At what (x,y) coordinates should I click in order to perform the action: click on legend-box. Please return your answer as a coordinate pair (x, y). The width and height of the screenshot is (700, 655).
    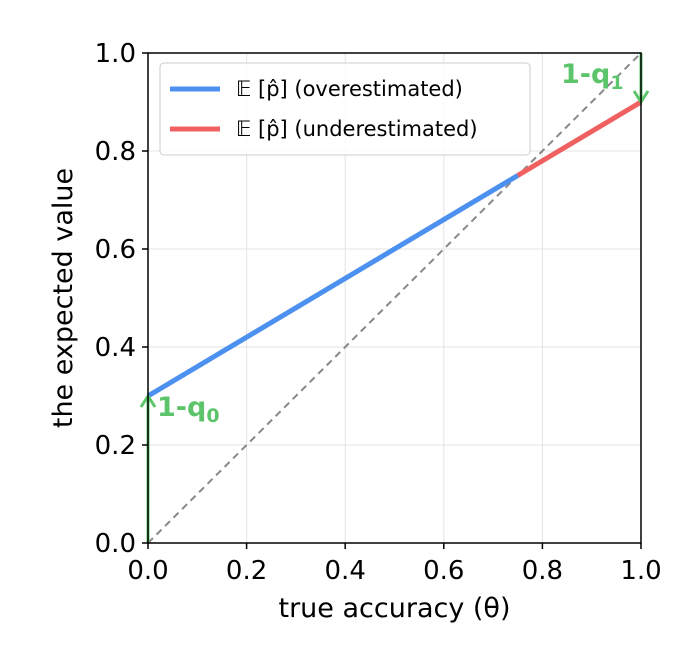
    Looking at the image, I should click on (345, 109).